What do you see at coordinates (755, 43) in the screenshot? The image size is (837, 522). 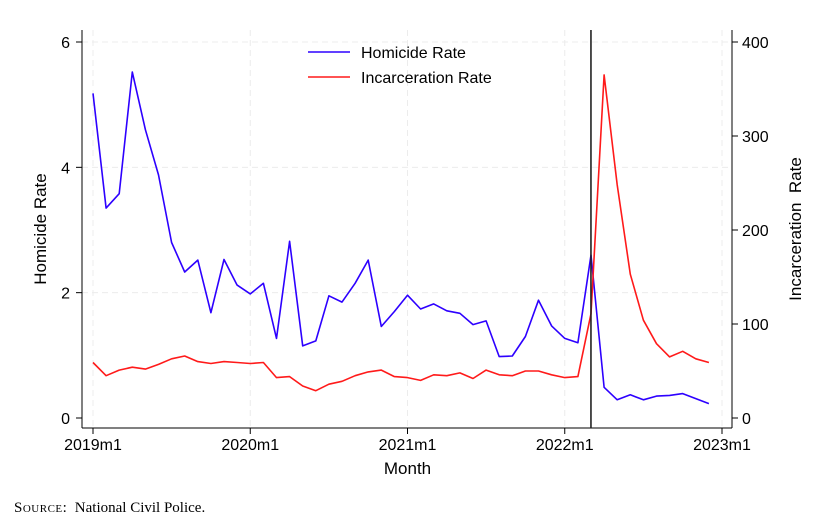 I see `right-tick-label: 400` at bounding box center [755, 43].